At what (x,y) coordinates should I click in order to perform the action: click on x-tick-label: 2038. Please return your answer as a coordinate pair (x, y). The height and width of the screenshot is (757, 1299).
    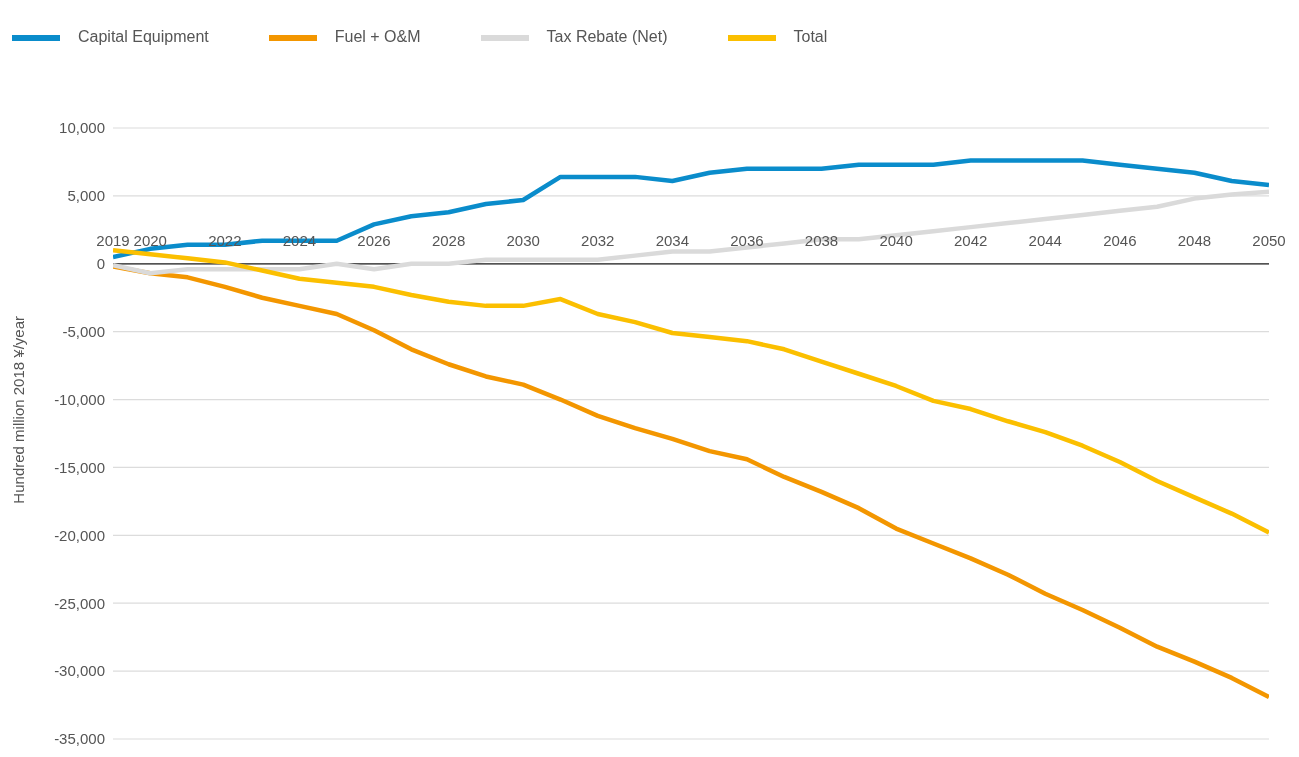
    Looking at the image, I should click on (821, 241).